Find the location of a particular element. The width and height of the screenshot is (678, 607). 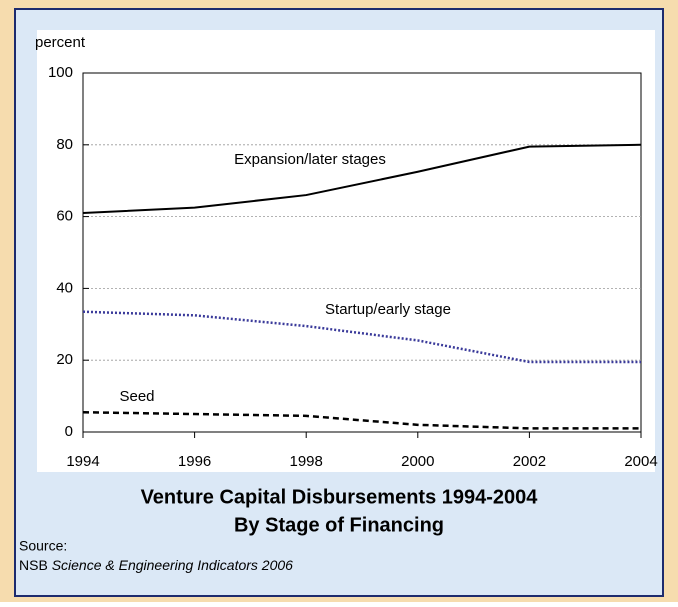

x-tick-label: 2000 is located at coordinates (417, 461).